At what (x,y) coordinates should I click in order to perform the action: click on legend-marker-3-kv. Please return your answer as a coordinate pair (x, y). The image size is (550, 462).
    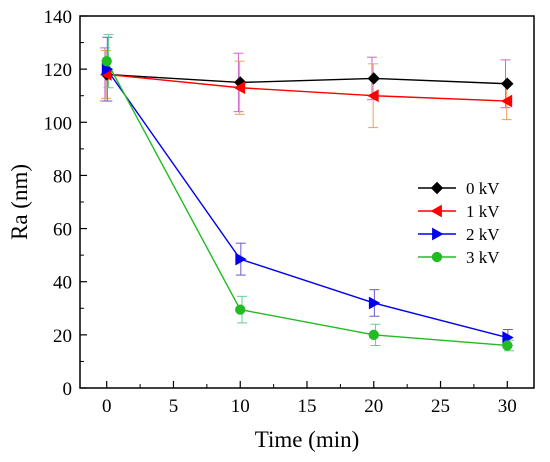
    Looking at the image, I should click on (437, 257).